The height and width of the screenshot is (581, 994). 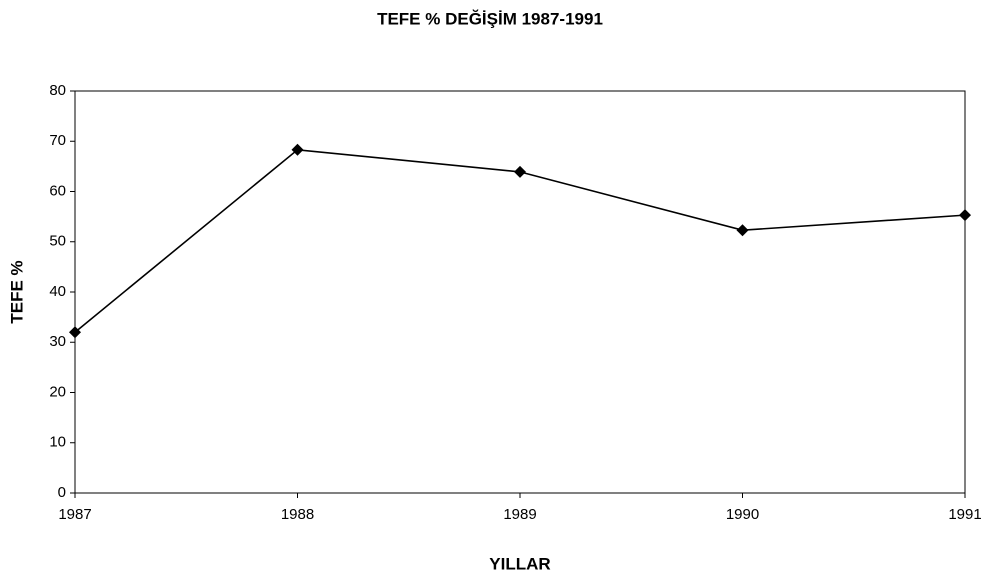 I want to click on y-tick-label: 40, so click(x=57, y=291).